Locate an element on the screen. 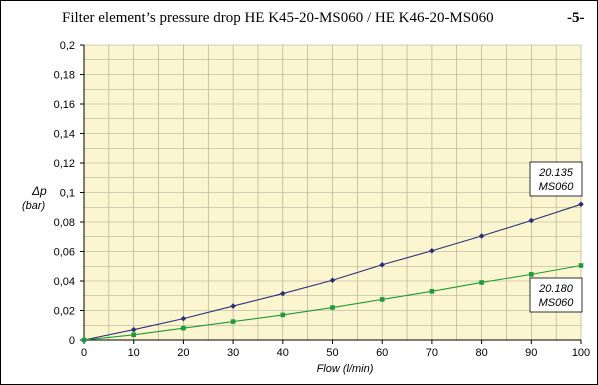 The image size is (598, 385). x-tick-label: 10 is located at coordinates (134, 353).